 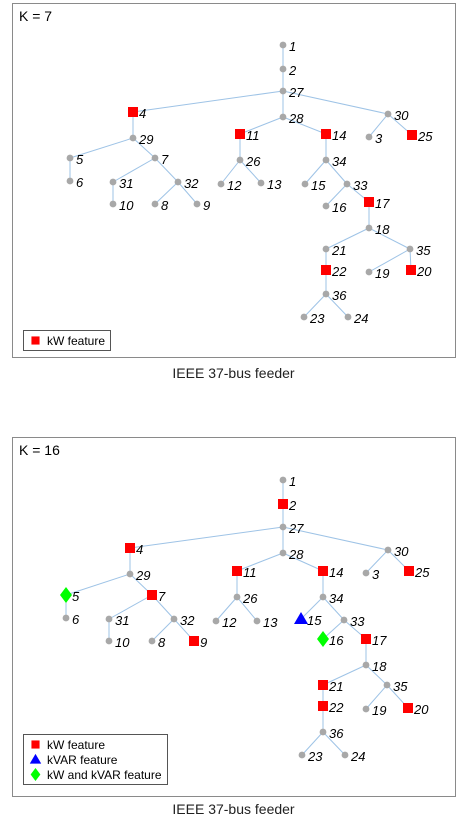 I want to click on bus-label-5: 5, so click(x=80, y=159).